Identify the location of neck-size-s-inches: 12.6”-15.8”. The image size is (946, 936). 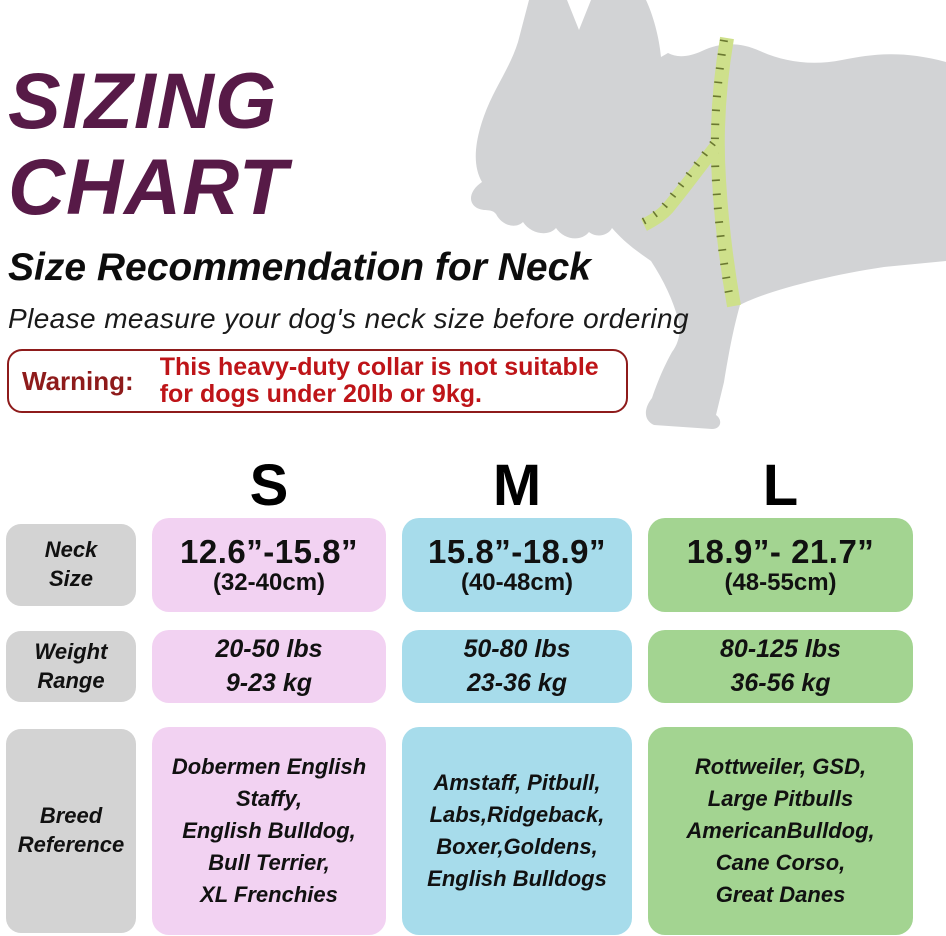
(269, 551).